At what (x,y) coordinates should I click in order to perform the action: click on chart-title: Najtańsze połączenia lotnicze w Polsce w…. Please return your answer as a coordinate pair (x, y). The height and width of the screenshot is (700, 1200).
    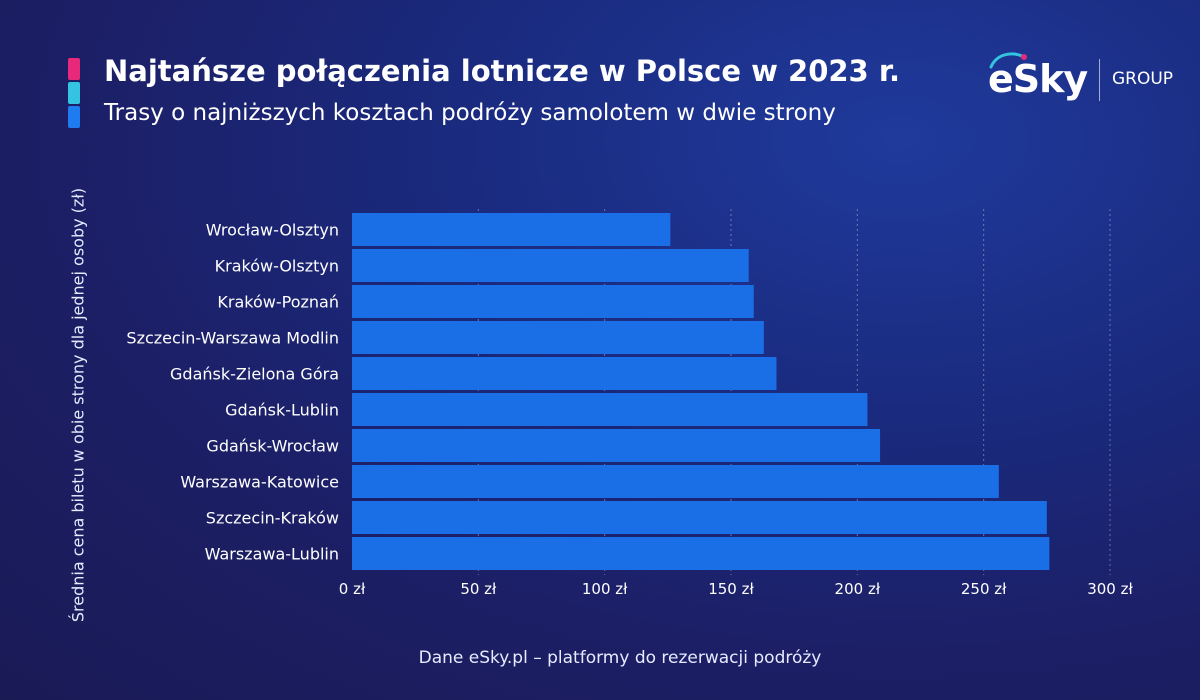
    Looking at the image, I should click on (502, 71).